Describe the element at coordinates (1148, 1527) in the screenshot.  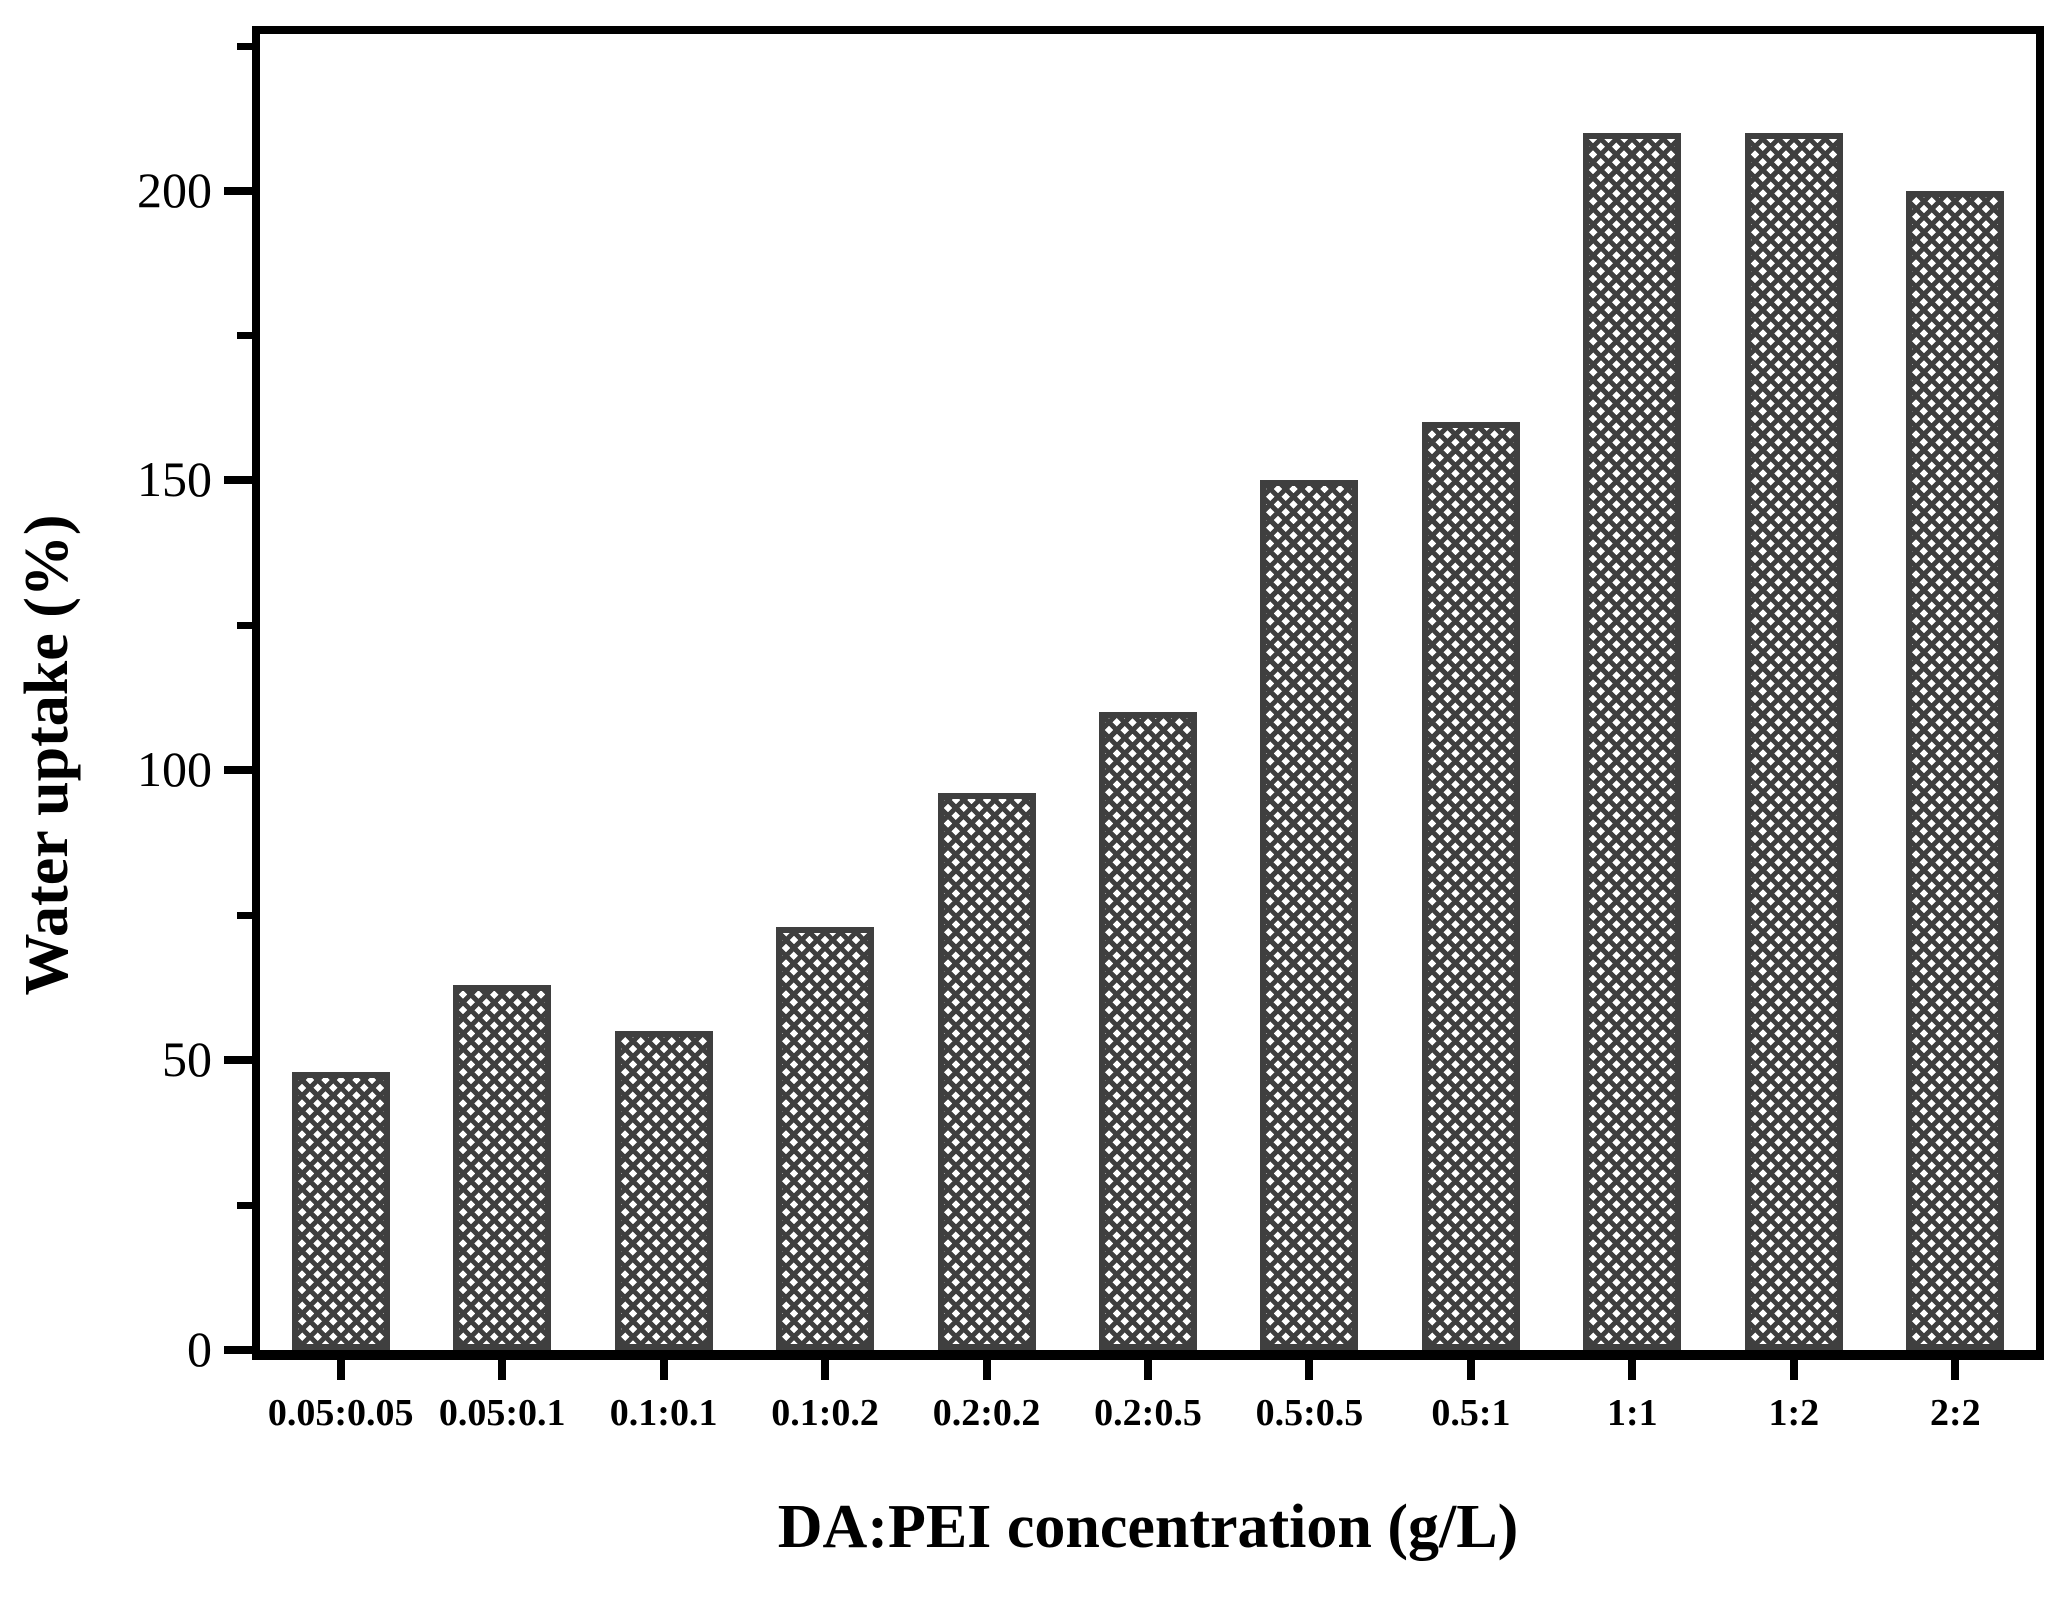
I see `x-axis-title: DA:PEI concentration (g/L)` at that location.